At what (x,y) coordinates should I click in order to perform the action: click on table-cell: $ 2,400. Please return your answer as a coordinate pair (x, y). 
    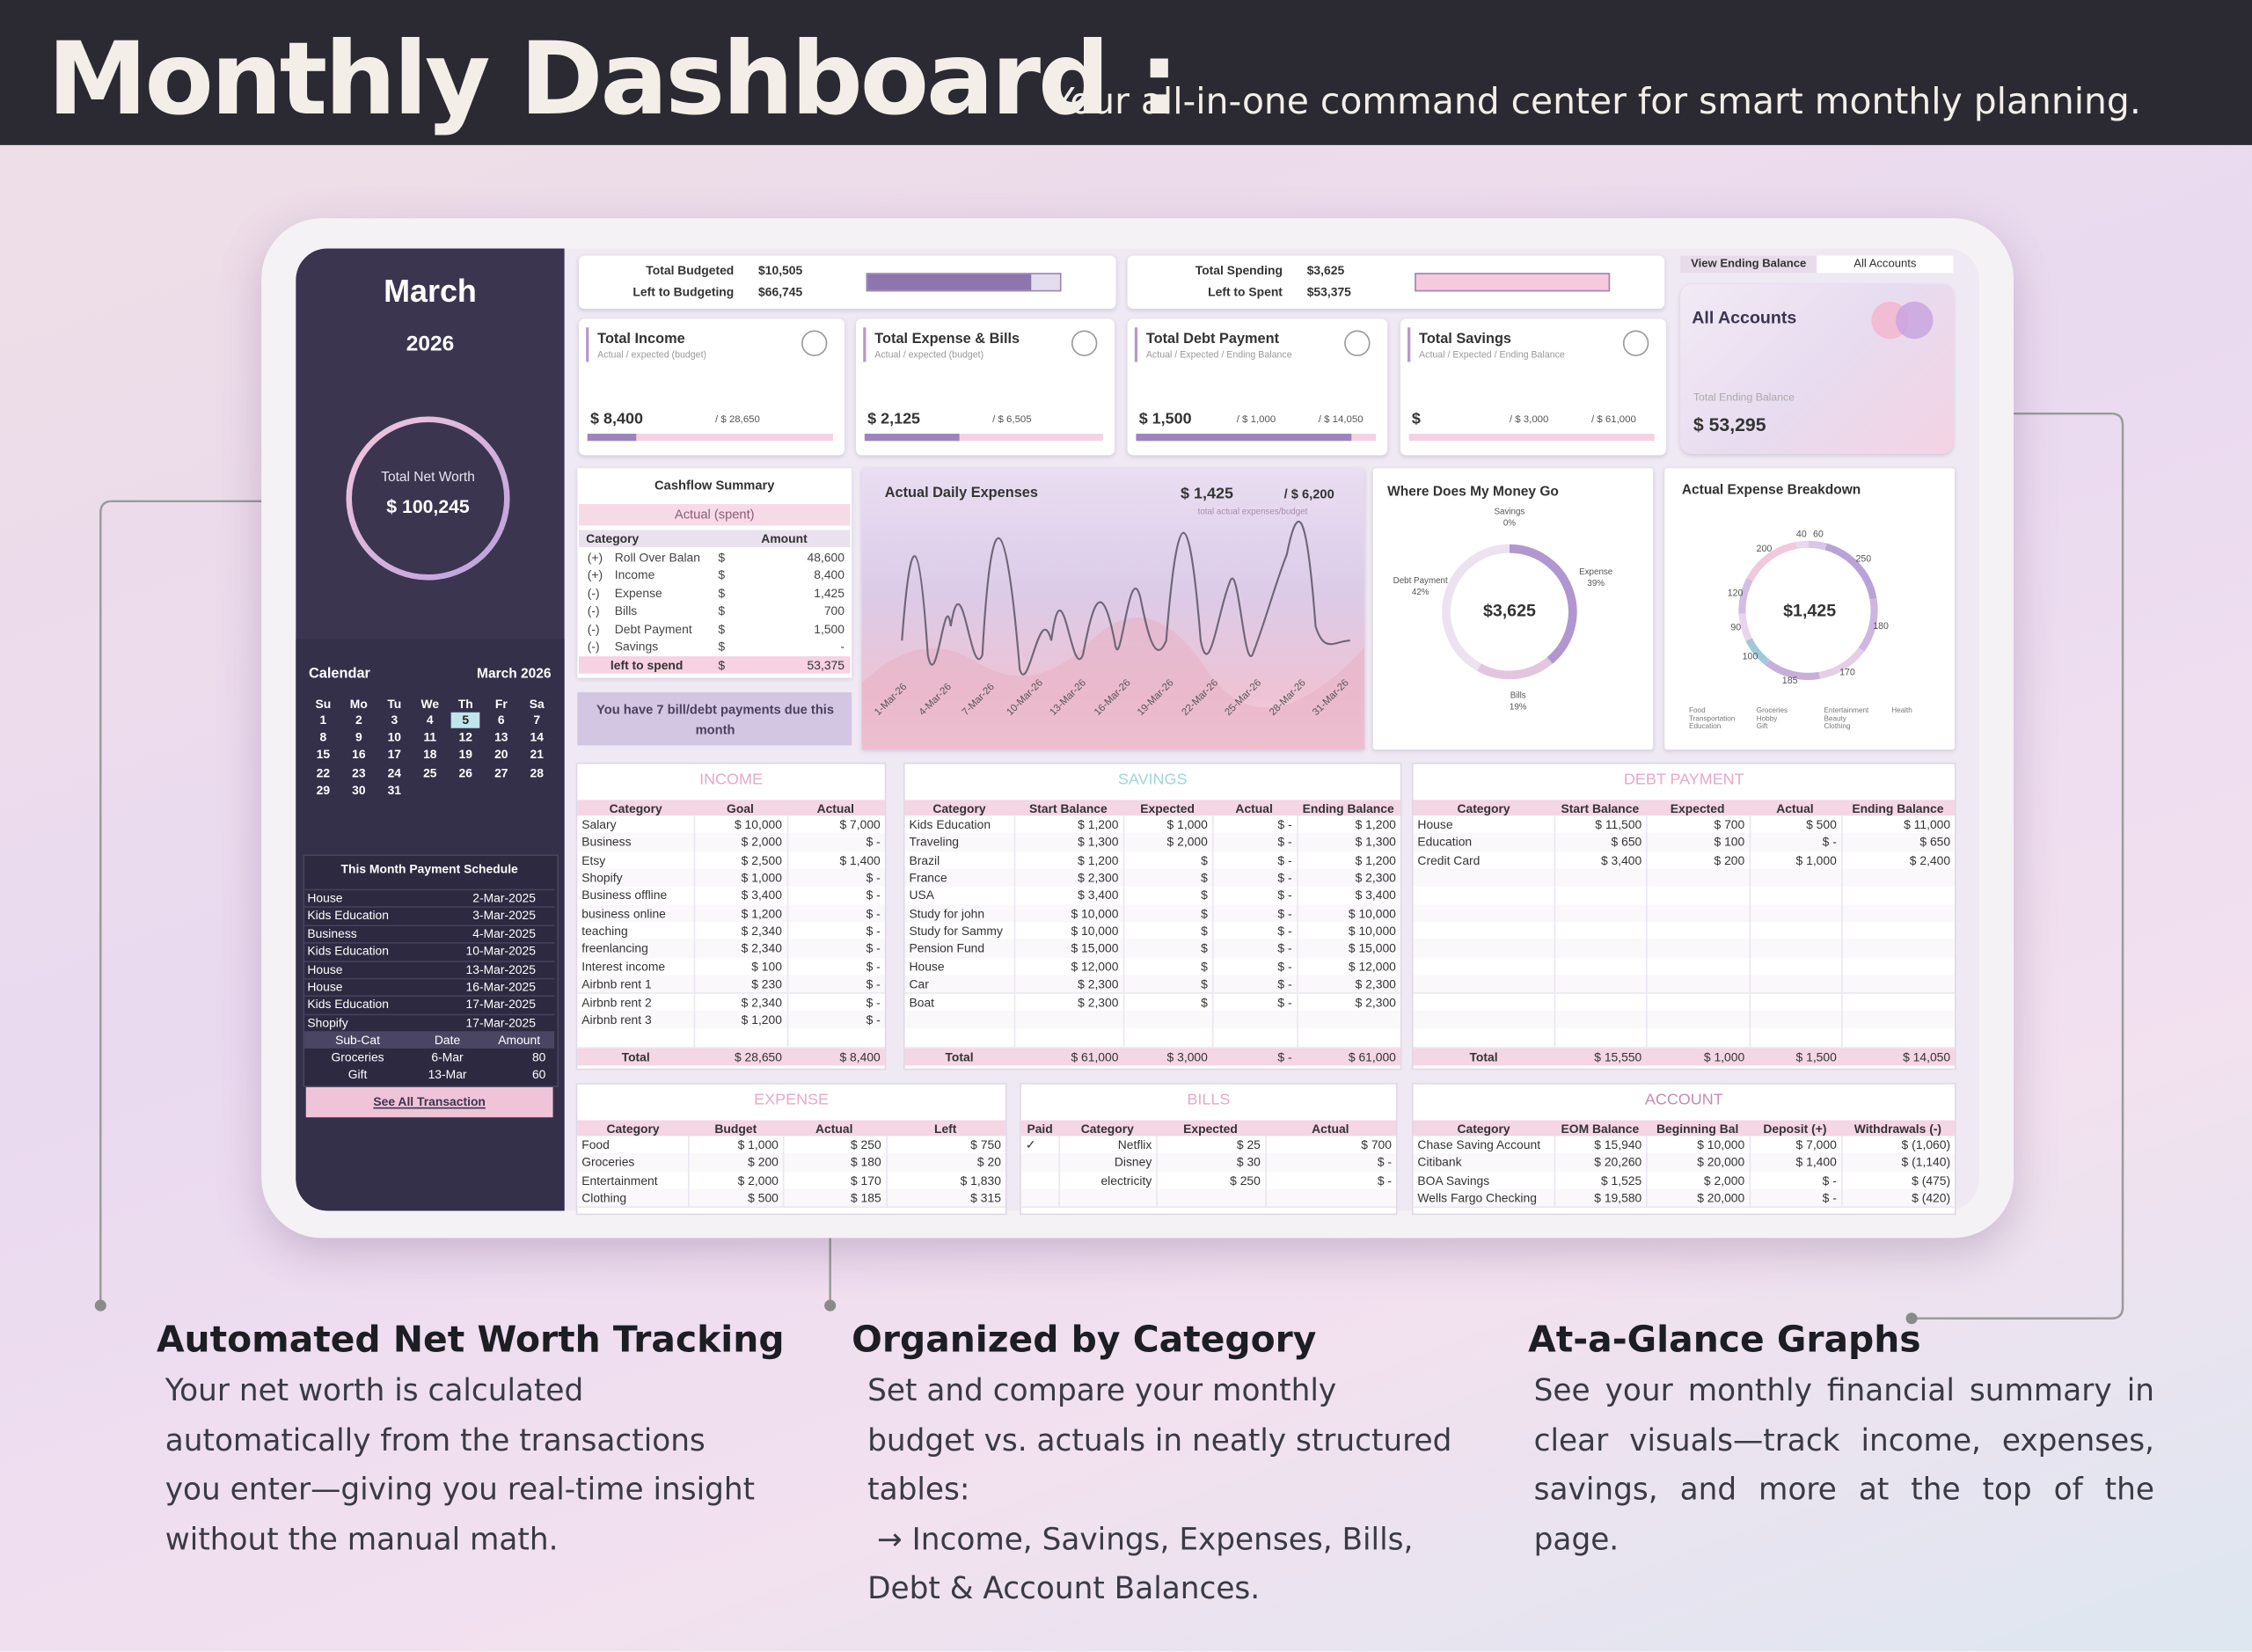
    Looking at the image, I should click on (1898, 860).